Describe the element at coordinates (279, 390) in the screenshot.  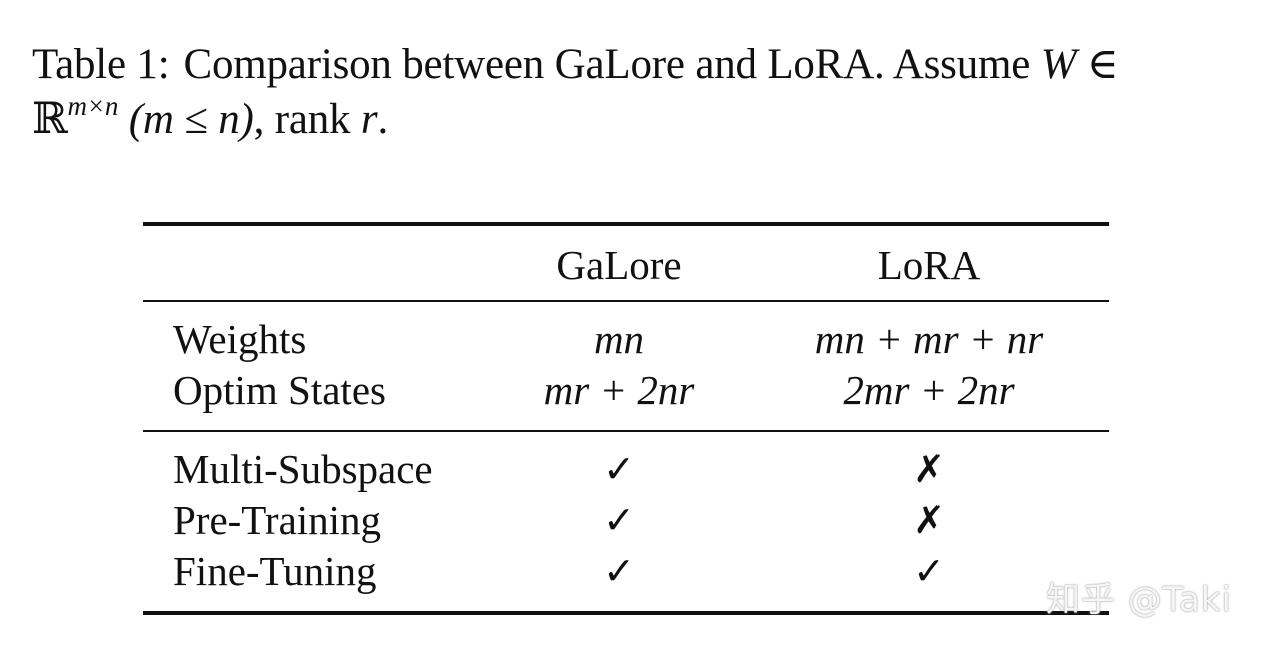
I see `row-label: Optim States` at that location.